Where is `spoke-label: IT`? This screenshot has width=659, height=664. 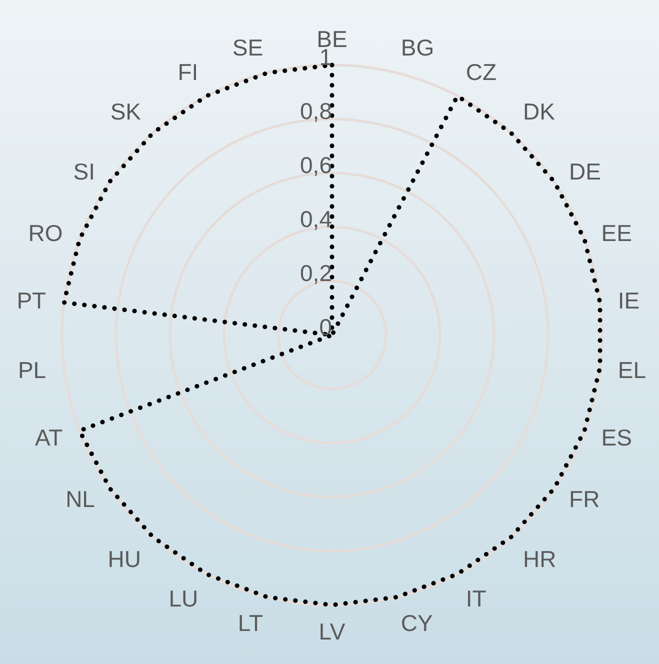
spoke-label: IT is located at coordinates (476, 598).